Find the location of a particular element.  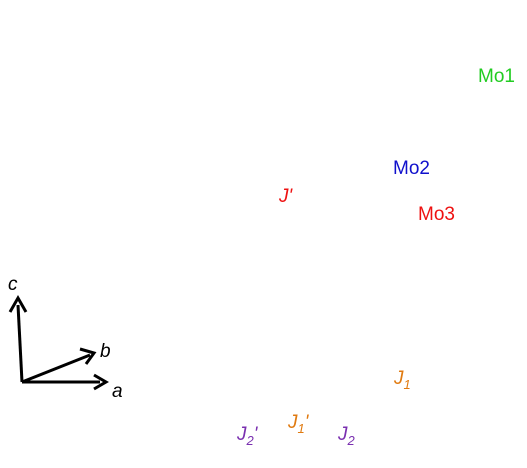

label-j2p: J2' is located at coordinates (247, 436).